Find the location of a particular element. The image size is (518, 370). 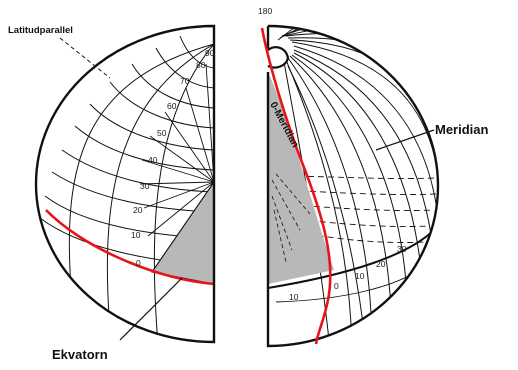

lon-label-180: 180 is located at coordinates (265, 11).